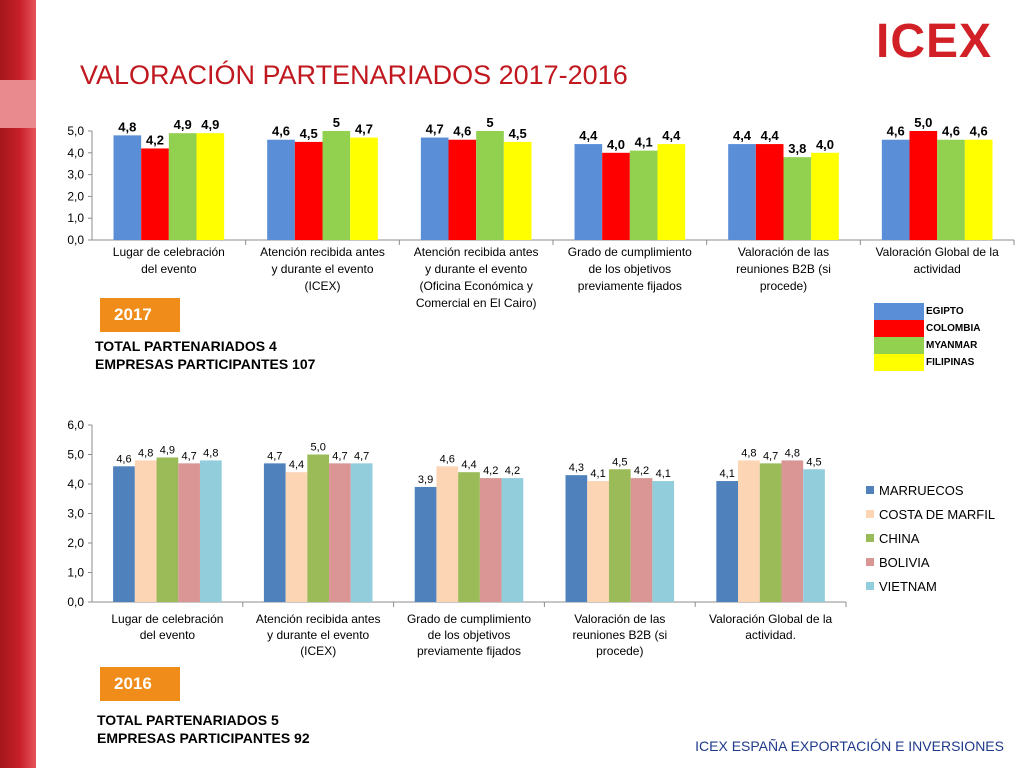  What do you see at coordinates (354, 75) in the screenshot?
I see `page-title: VALORACIÓN PARTENARIADOS 2017-2016` at bounding box center [354, 75].